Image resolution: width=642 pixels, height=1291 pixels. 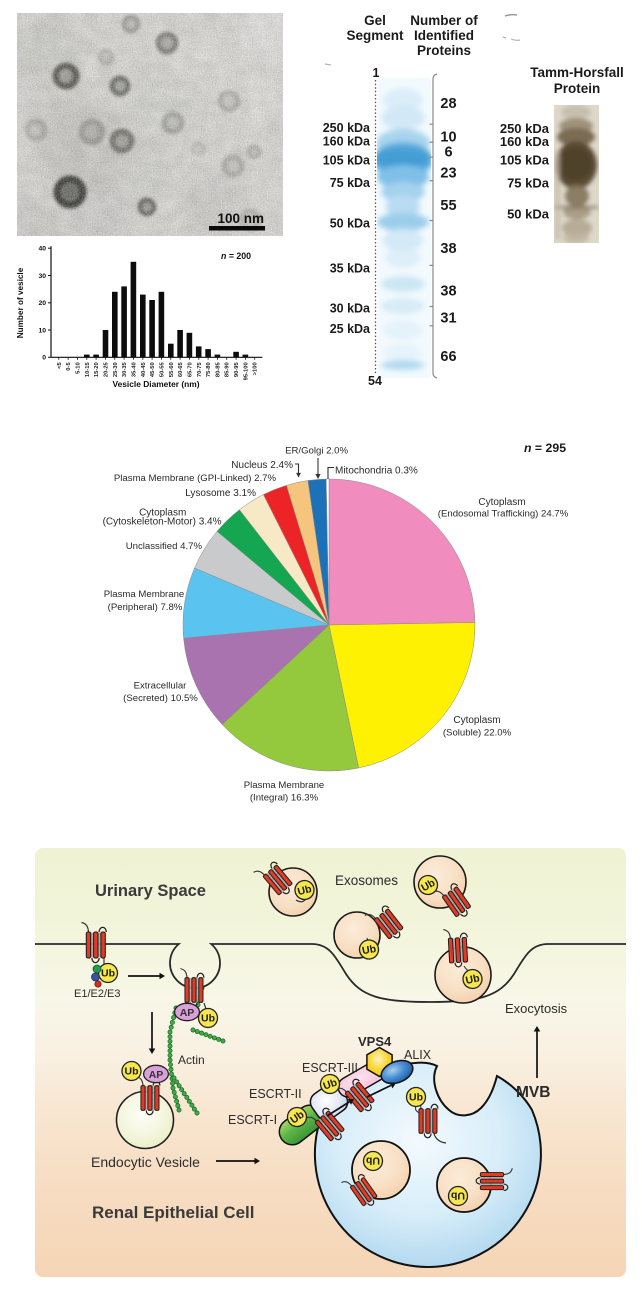 I want to click on svg-text: Identified, so click(x=444, y=35).